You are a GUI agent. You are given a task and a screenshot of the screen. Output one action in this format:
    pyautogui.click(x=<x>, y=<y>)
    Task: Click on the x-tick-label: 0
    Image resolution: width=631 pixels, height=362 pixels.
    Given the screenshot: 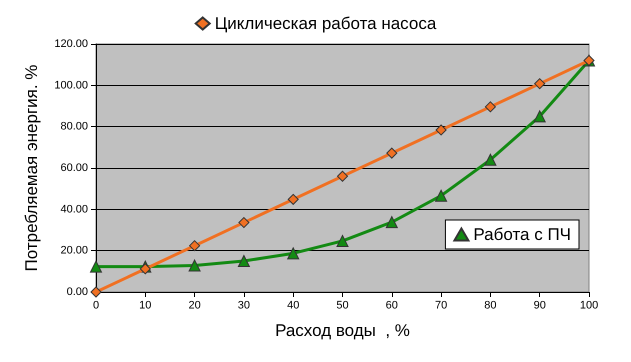 What is the action you would take?
    pyautogui.click(x=96, y=306)
    